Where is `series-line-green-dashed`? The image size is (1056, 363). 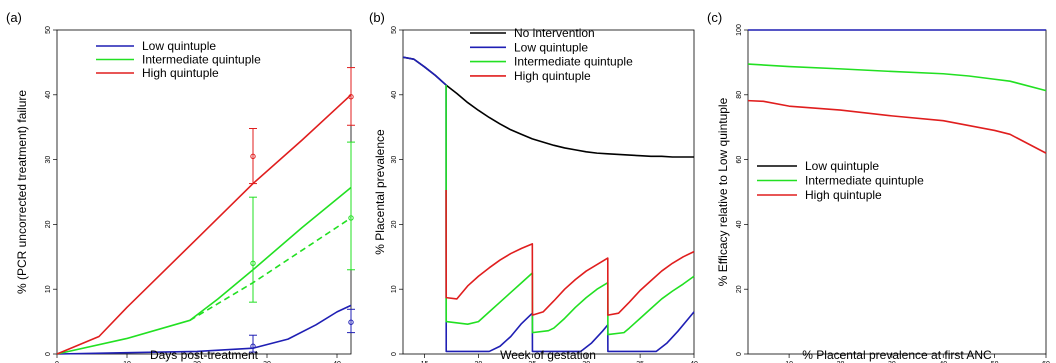 series-line-green-dashed is located at coordinates (270, 269).